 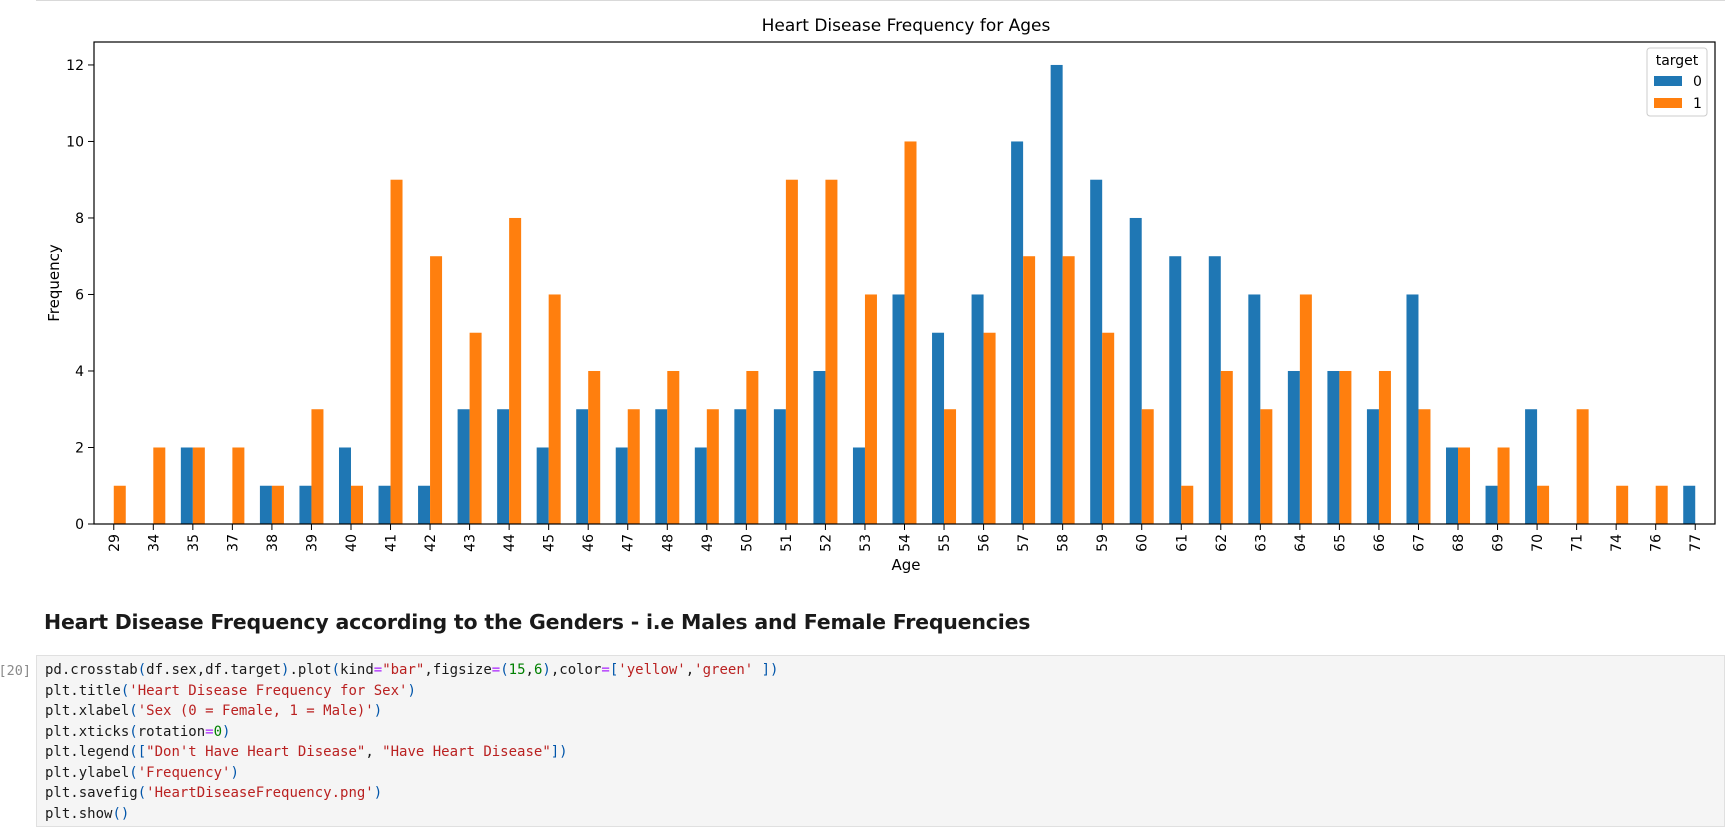 What do you see at coordinates (559, 752) in the screenshot?
I see `code-token: ])` at bounding box center [559, 752].